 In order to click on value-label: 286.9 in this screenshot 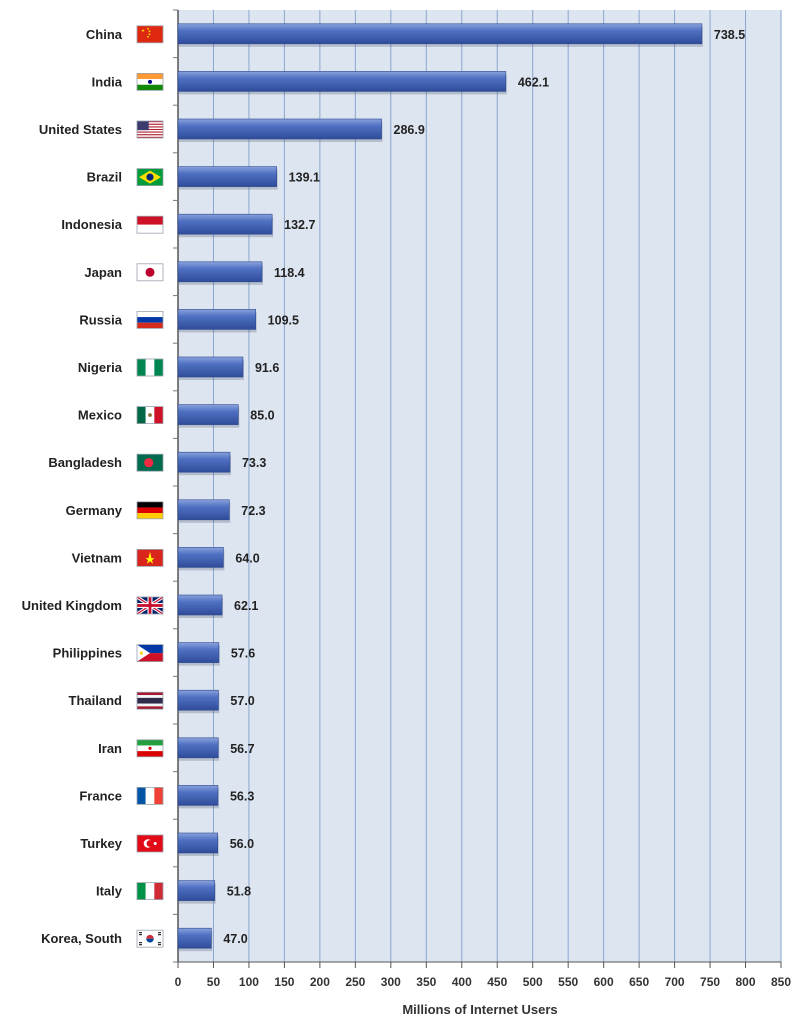, I will do `click(409, 130)`.